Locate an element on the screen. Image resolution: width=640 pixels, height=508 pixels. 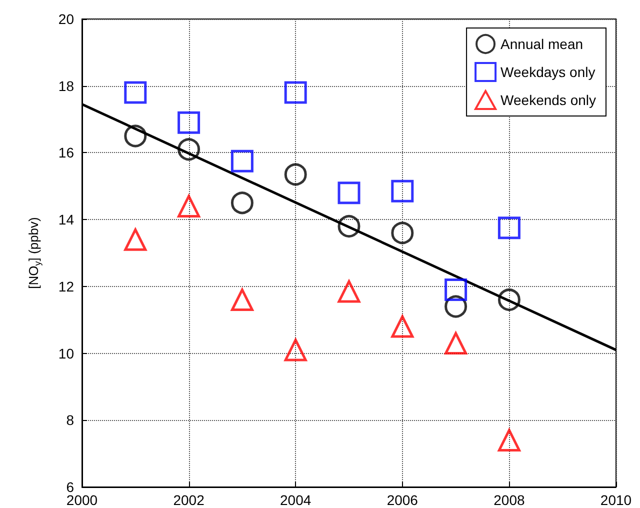
y-tick-label: 6 is located at coordinates (70, 487).